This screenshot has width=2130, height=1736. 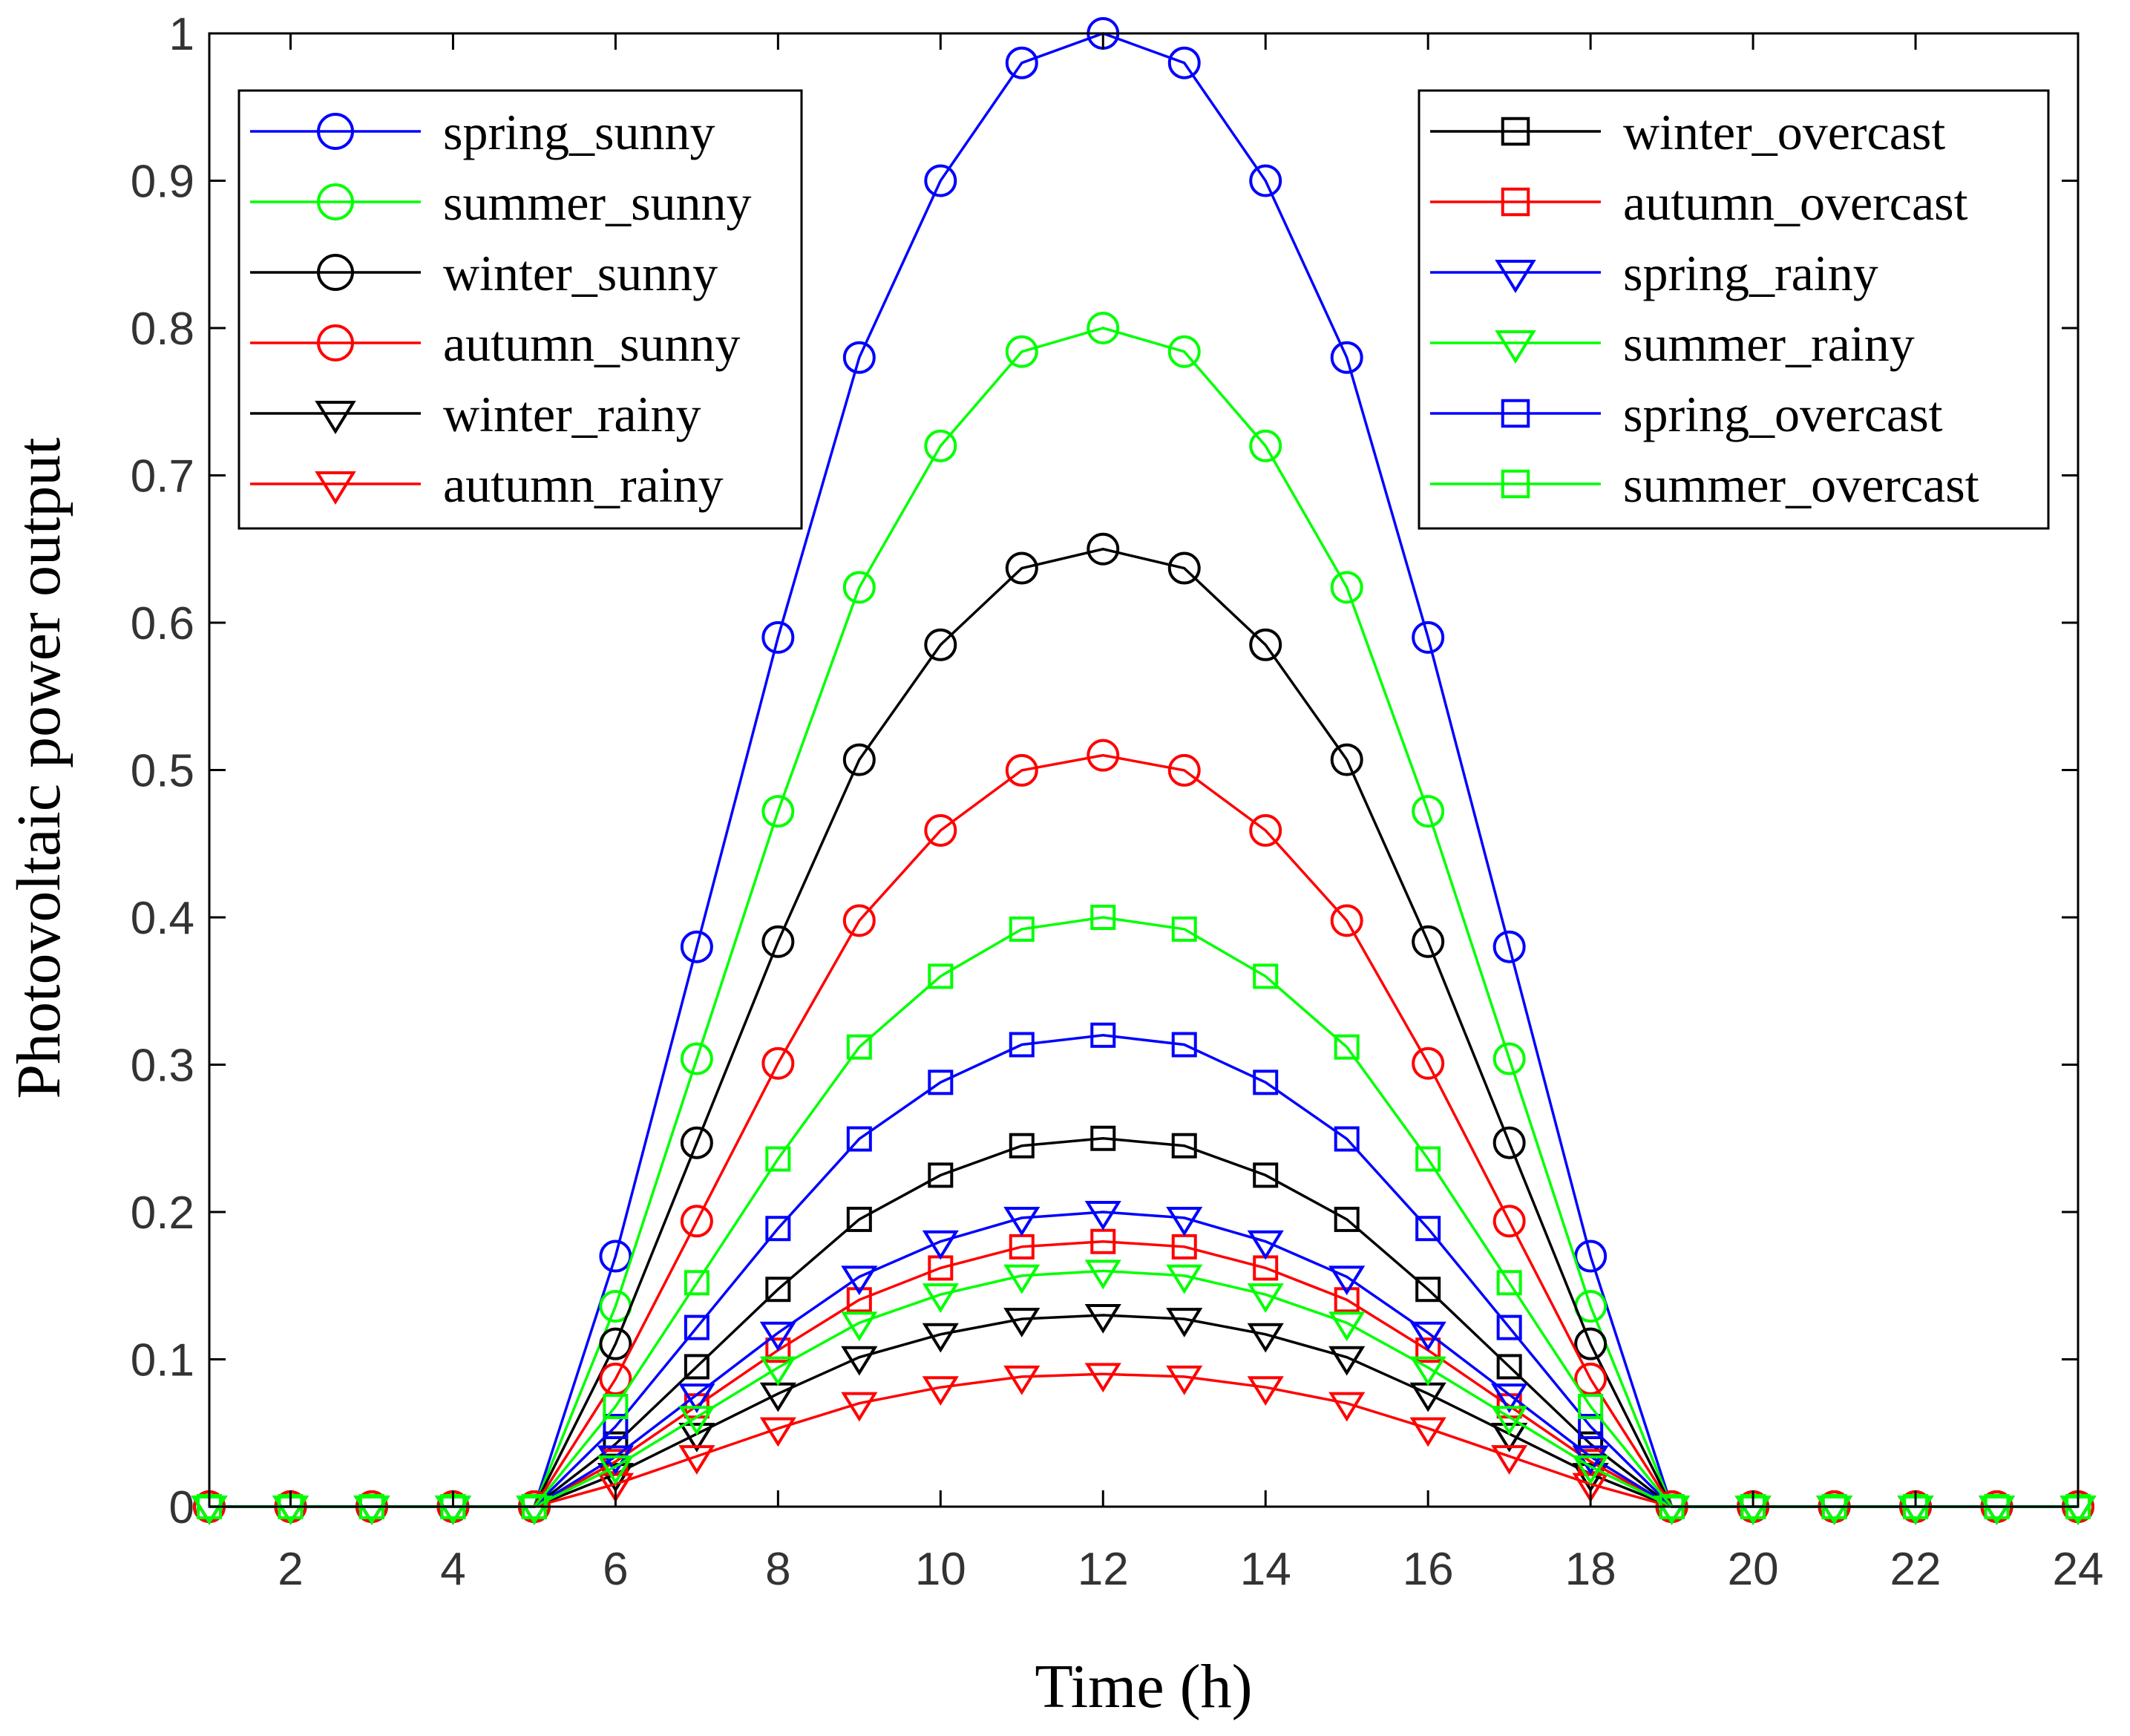 What do you see at coordinates (615, 1569) in the screenshot?
I see `x-tick-label: 6` at bounding box center [615, 1569].